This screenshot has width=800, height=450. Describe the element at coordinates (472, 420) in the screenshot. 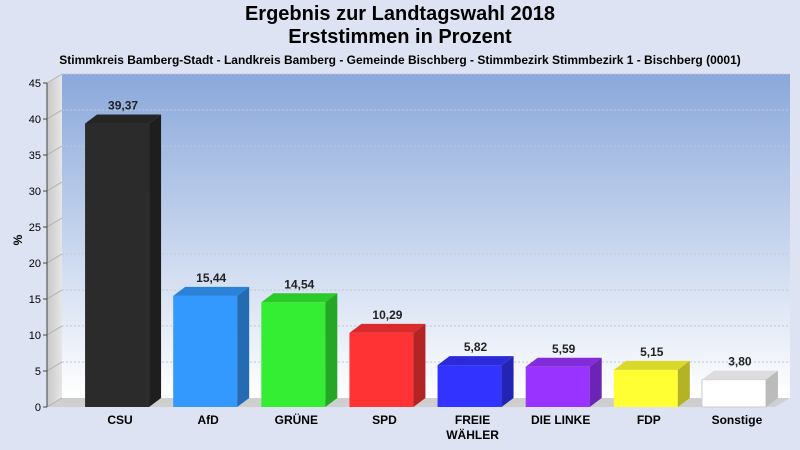

I see `category-label: FREIE` at that location.